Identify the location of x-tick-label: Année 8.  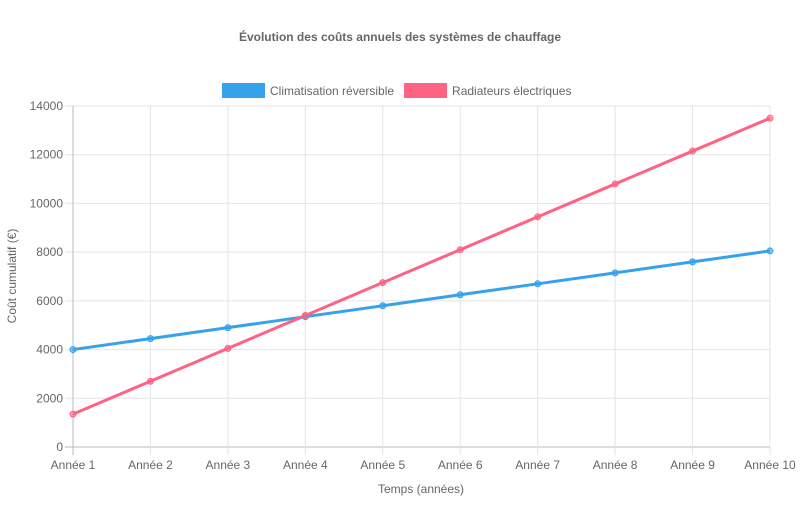
(615, 465).